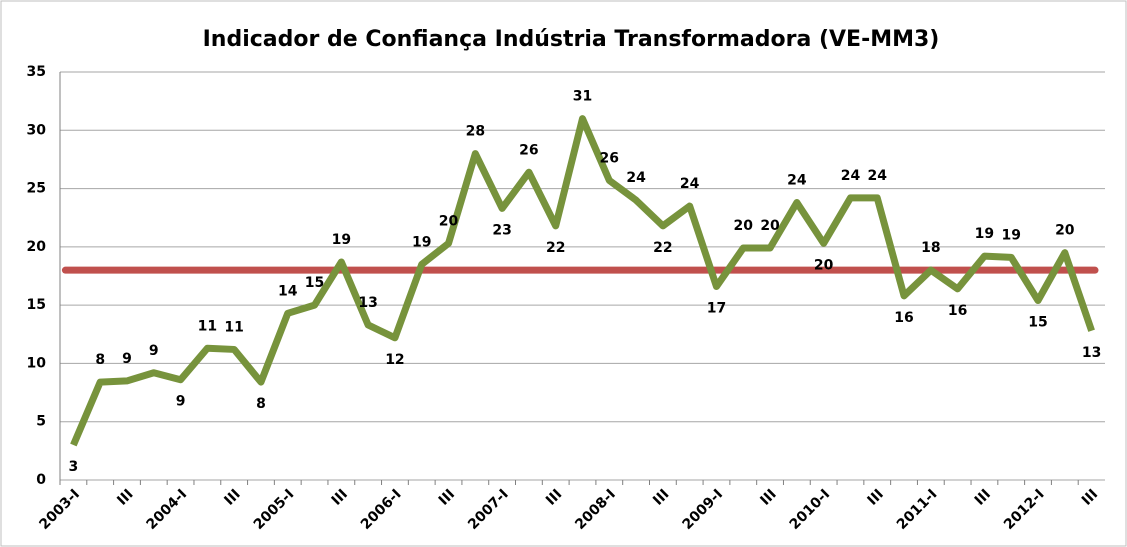 This screenshot has width=1127, height=547. I want to click on y-tick-label: 20, so click(37, 247).